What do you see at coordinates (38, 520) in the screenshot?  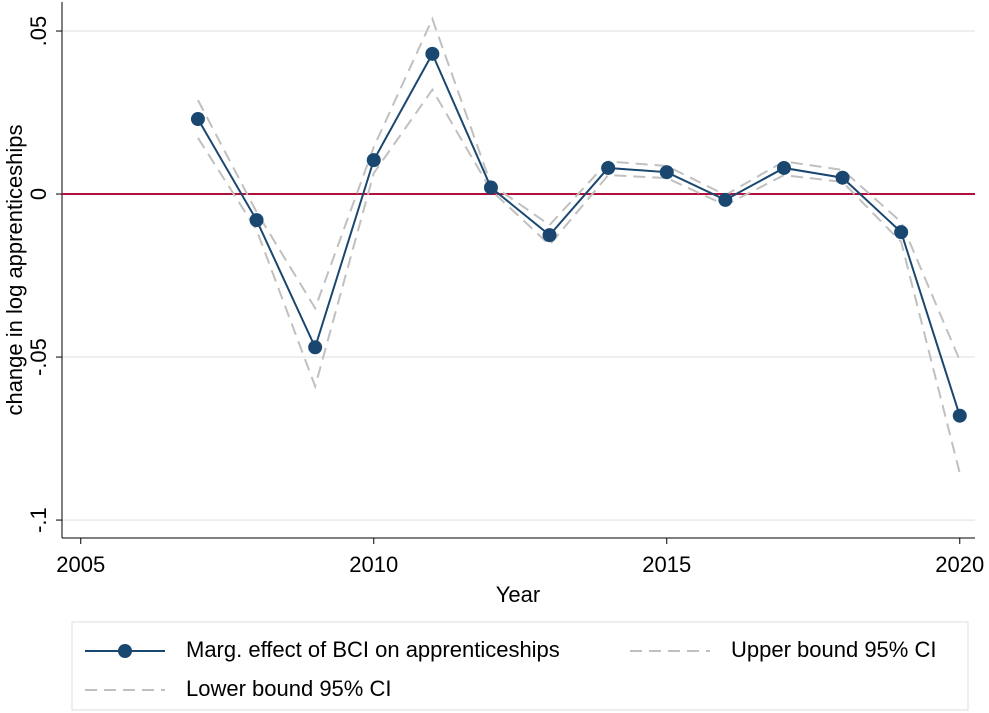 I see `y-tick-label: -.1` at bounding box center [38, 520].